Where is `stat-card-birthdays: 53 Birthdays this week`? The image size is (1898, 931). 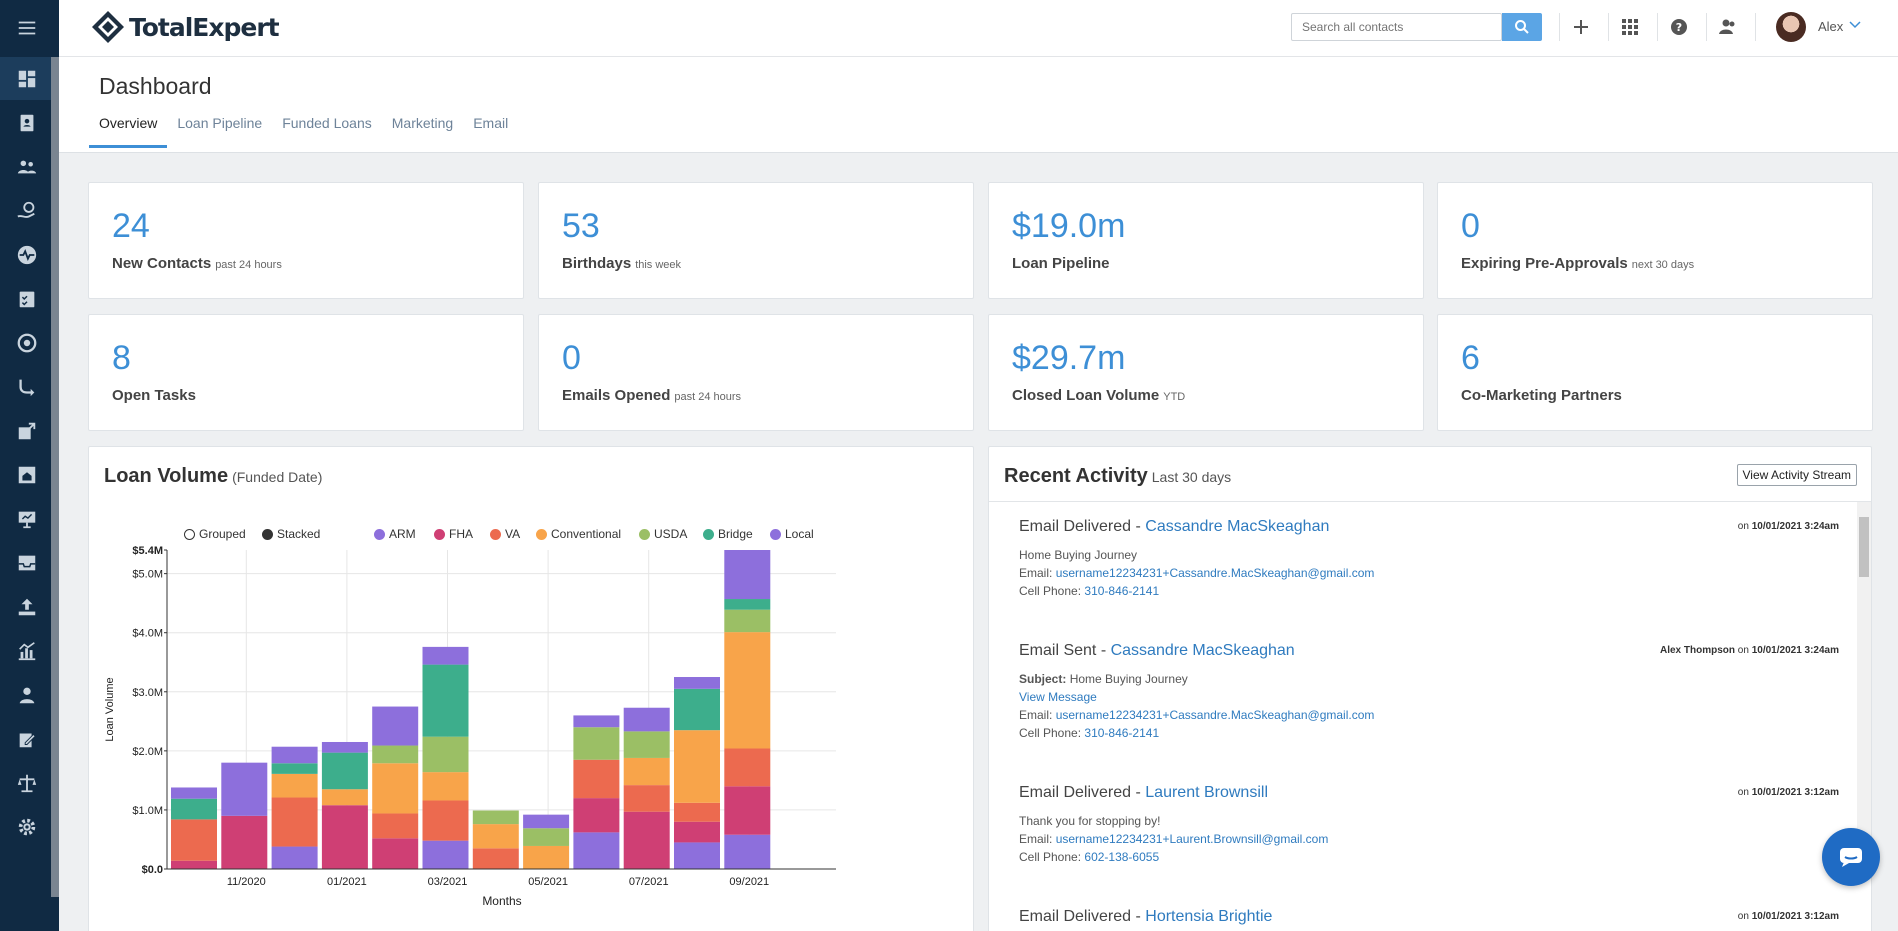 stat-card-birthdays: 53 Birthdays this week is located at coordinates (756, 240).